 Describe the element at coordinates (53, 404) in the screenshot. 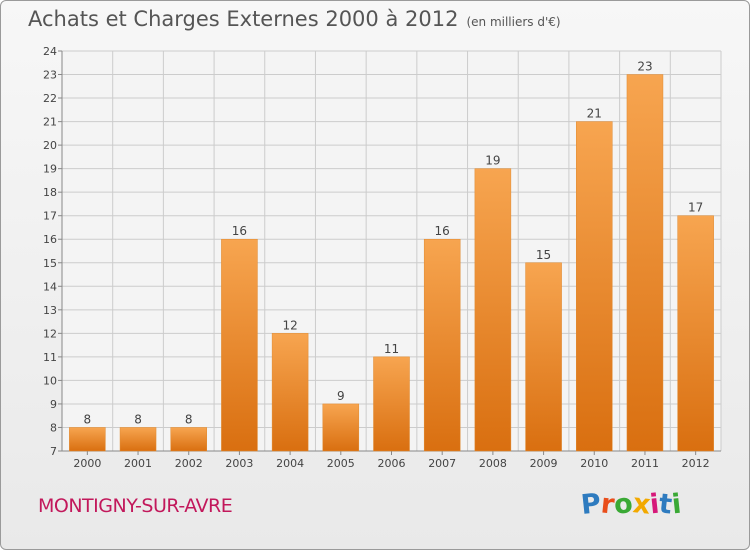

I see `y-tick-label: 9` at that location.